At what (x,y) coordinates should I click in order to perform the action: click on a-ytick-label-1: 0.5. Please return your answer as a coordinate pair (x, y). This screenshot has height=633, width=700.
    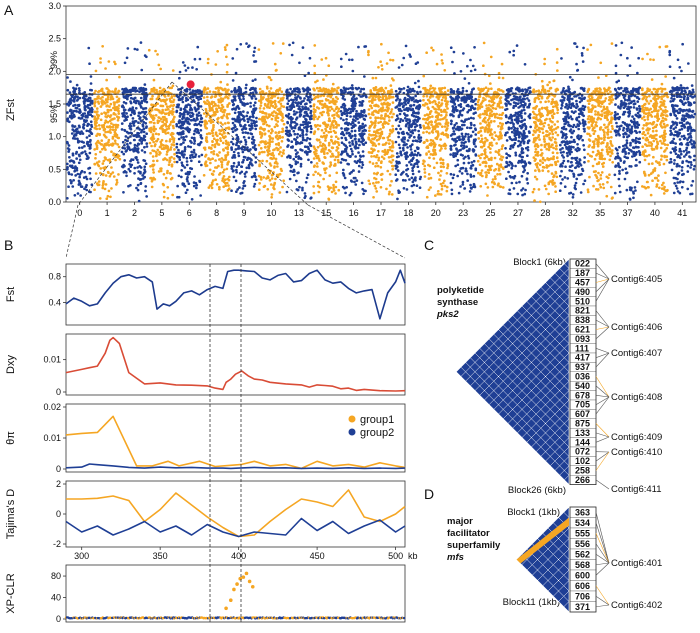
    Looking at the image, I should click on (54, 169).